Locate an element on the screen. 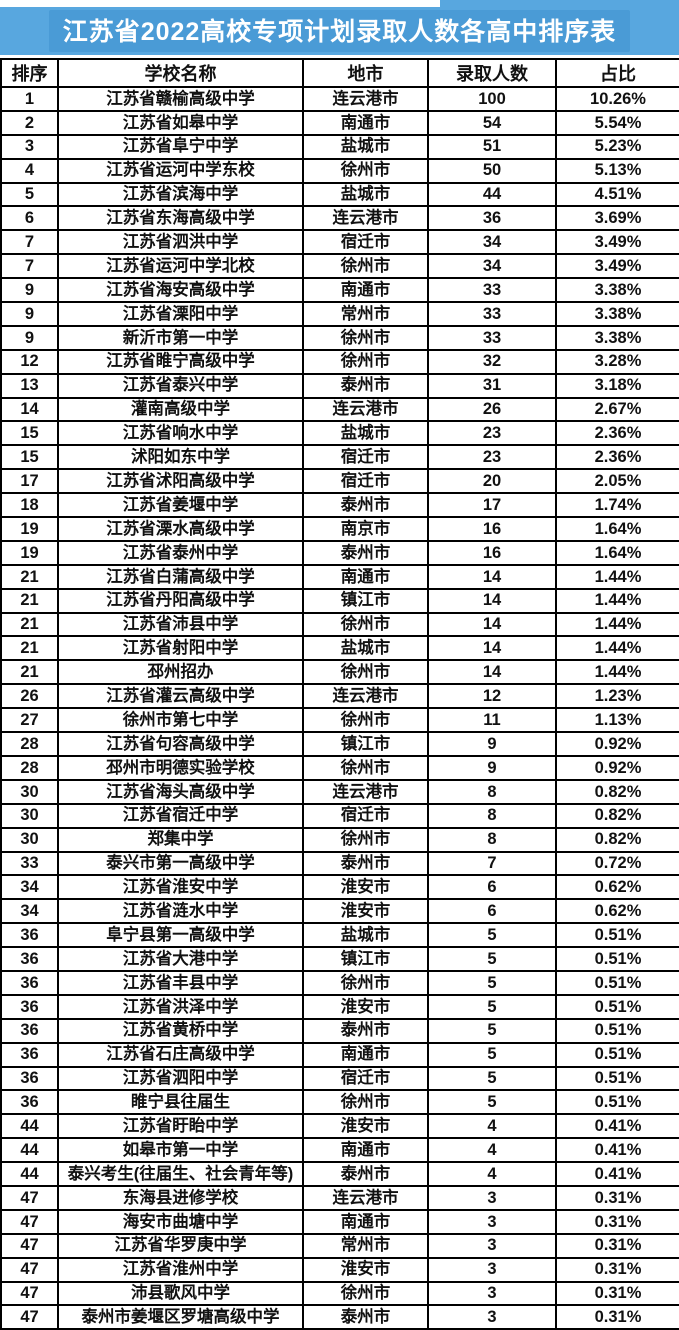  cell-count: 51 is located at coordinates (492, 146).